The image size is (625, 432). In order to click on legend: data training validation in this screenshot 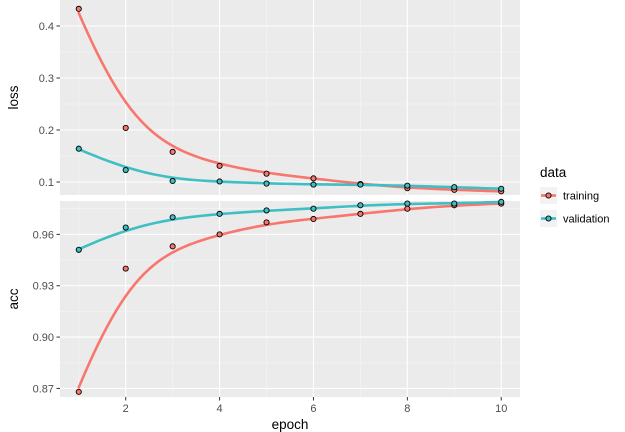, I will do `click(574, 196)`.